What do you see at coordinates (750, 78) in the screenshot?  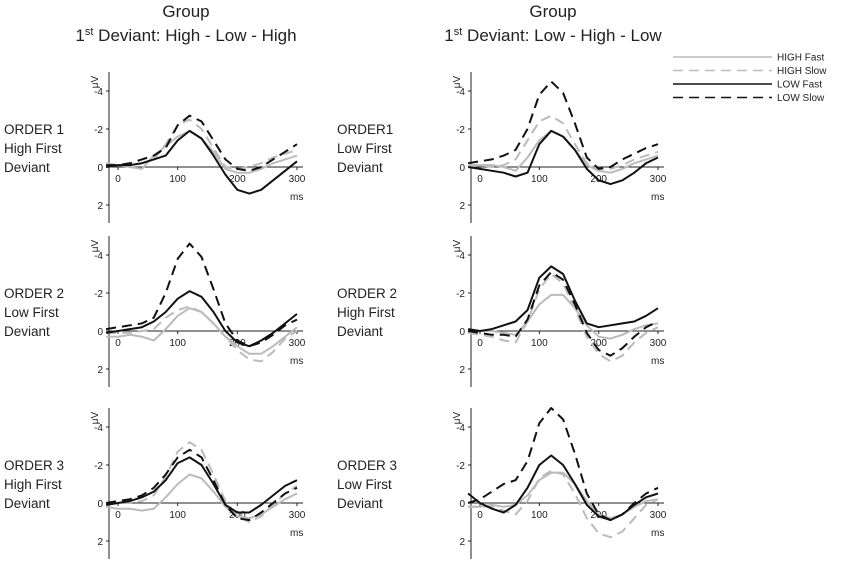 I see `legend: HIGH Fast HIGH Slow LOW Fast LOW Slow` at bounding box center [750, 78].